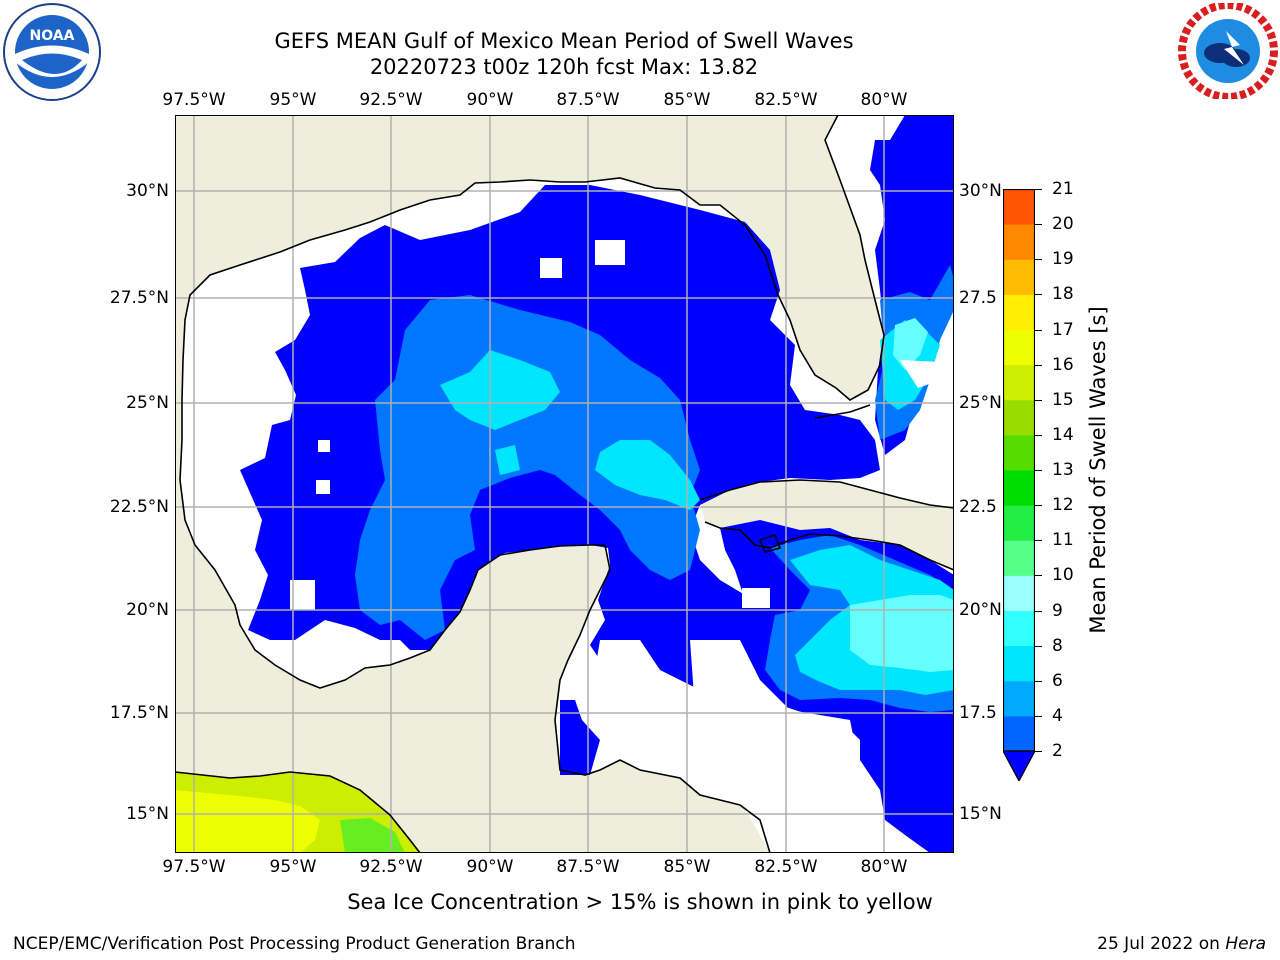 Image resolution: width=1280 pixels, height=960 pixels. I want to click on footer-host: Hera, so click(1245, 944).